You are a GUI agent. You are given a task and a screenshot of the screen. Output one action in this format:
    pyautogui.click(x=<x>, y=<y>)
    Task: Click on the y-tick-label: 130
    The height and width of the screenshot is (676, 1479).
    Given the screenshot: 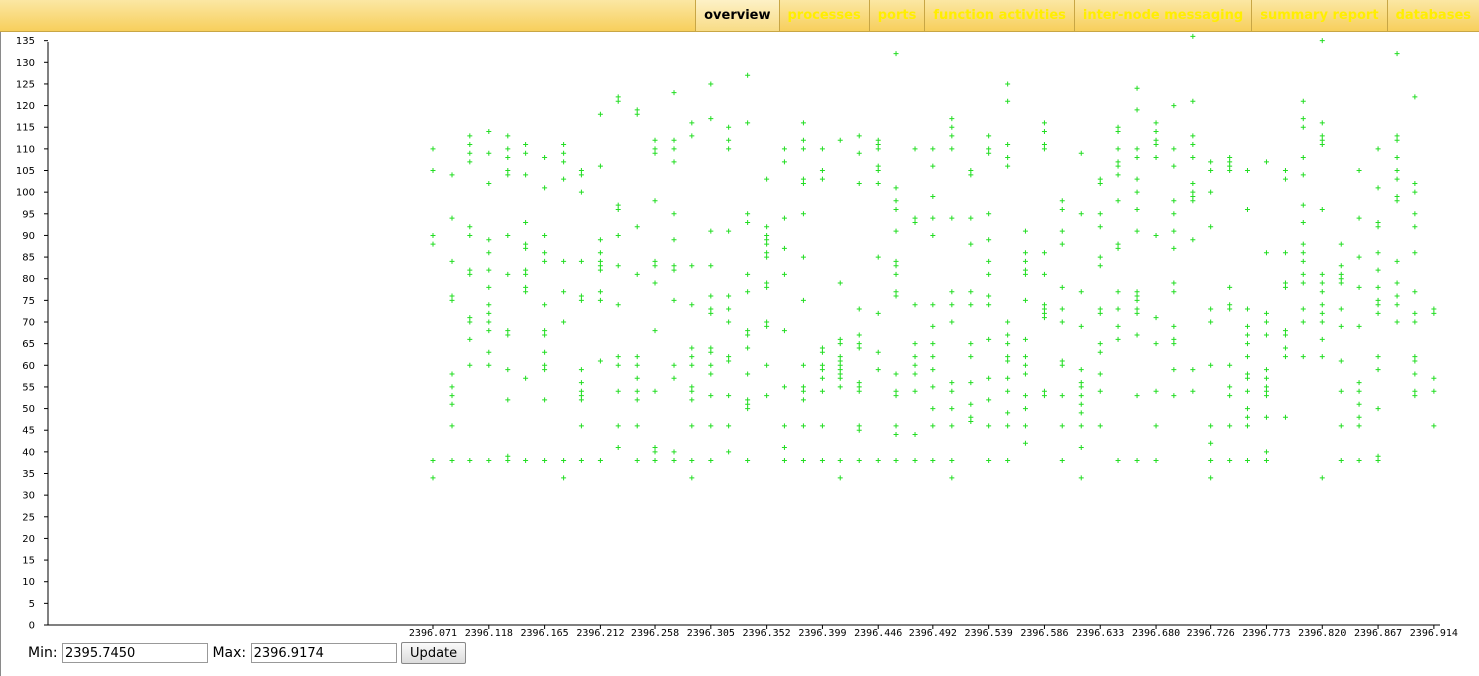 What is the action you would take?
    pyautogui.click(x=25, y=63)
    